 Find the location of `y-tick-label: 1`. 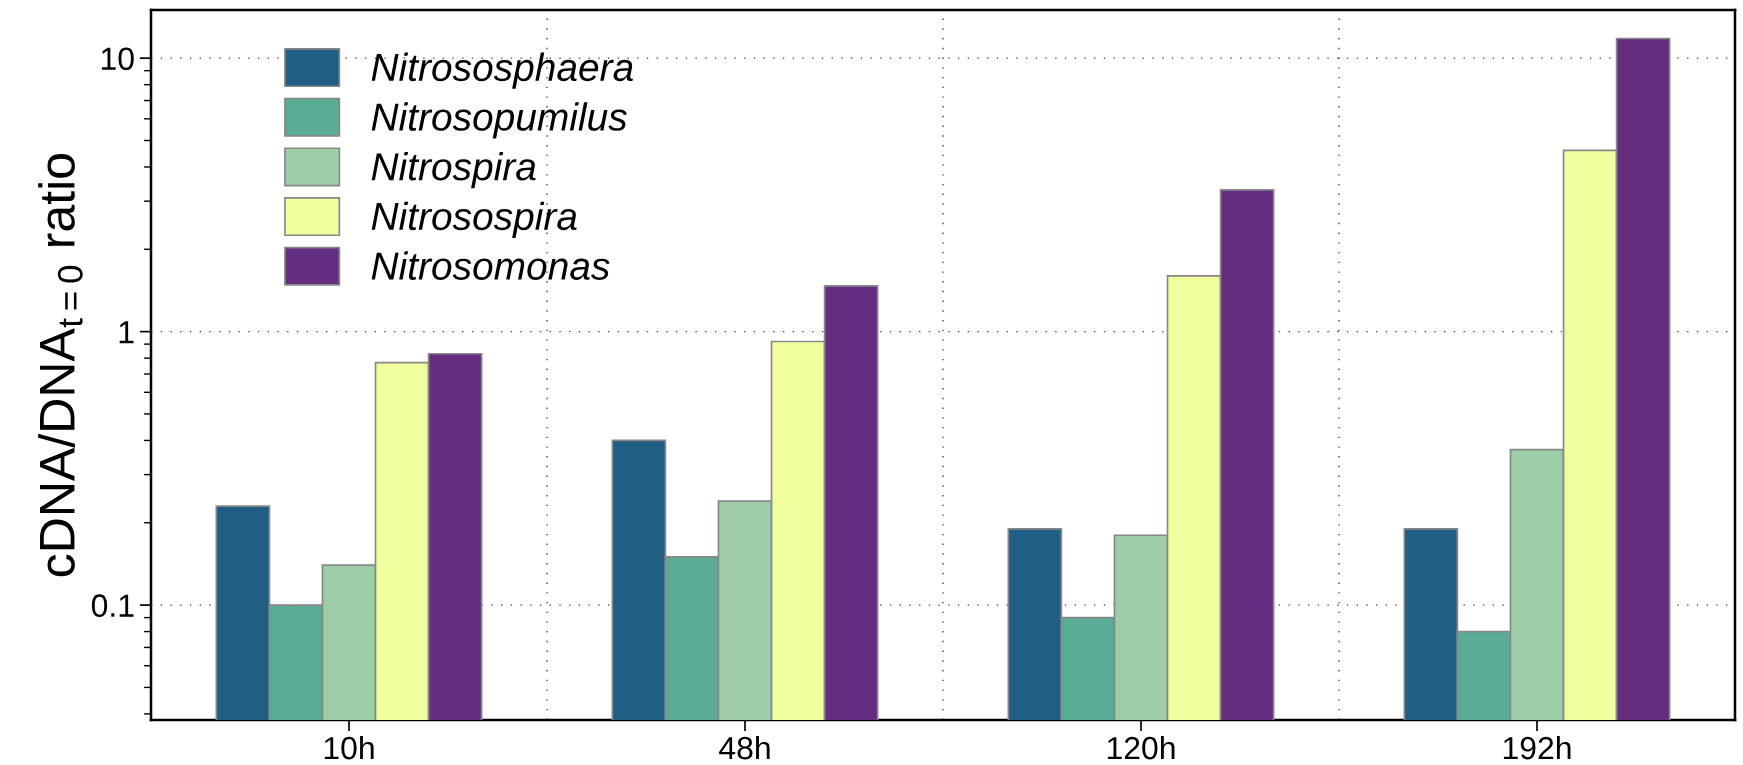

y-tick-label: 1 is located at coordinates (126, 332).